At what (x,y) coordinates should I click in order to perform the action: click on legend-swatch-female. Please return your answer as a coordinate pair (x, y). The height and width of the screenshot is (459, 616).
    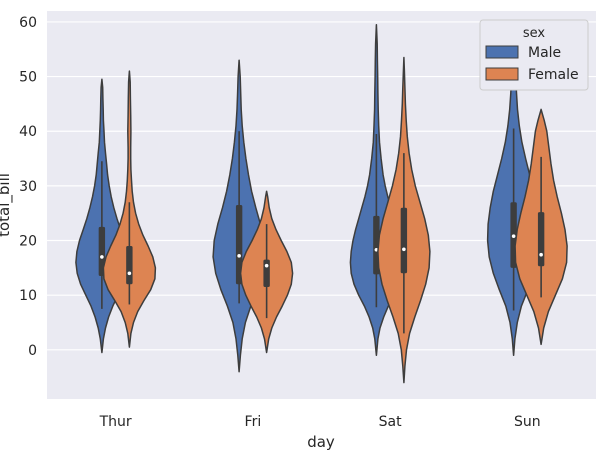
    Looking at the image, I should click on (502, 74).